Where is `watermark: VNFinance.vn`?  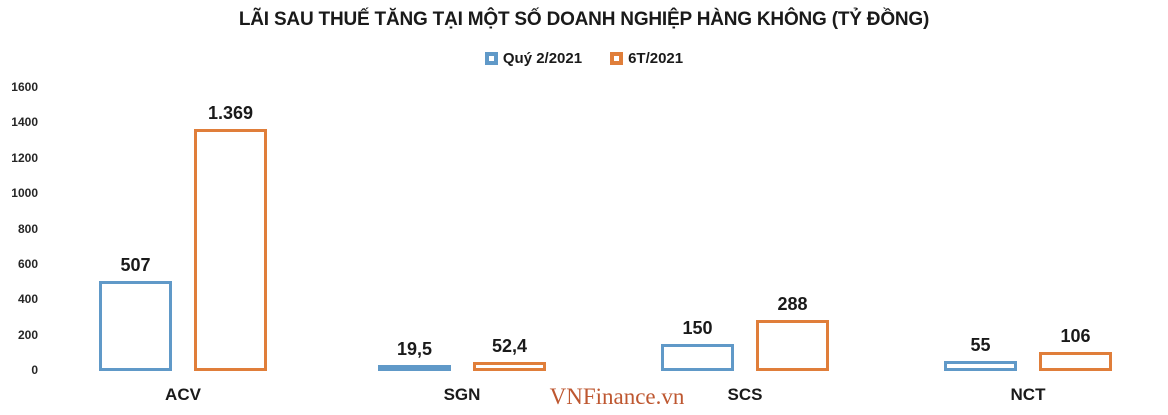
watermark: VNFinance.vn is located at coordinates (617, 396).